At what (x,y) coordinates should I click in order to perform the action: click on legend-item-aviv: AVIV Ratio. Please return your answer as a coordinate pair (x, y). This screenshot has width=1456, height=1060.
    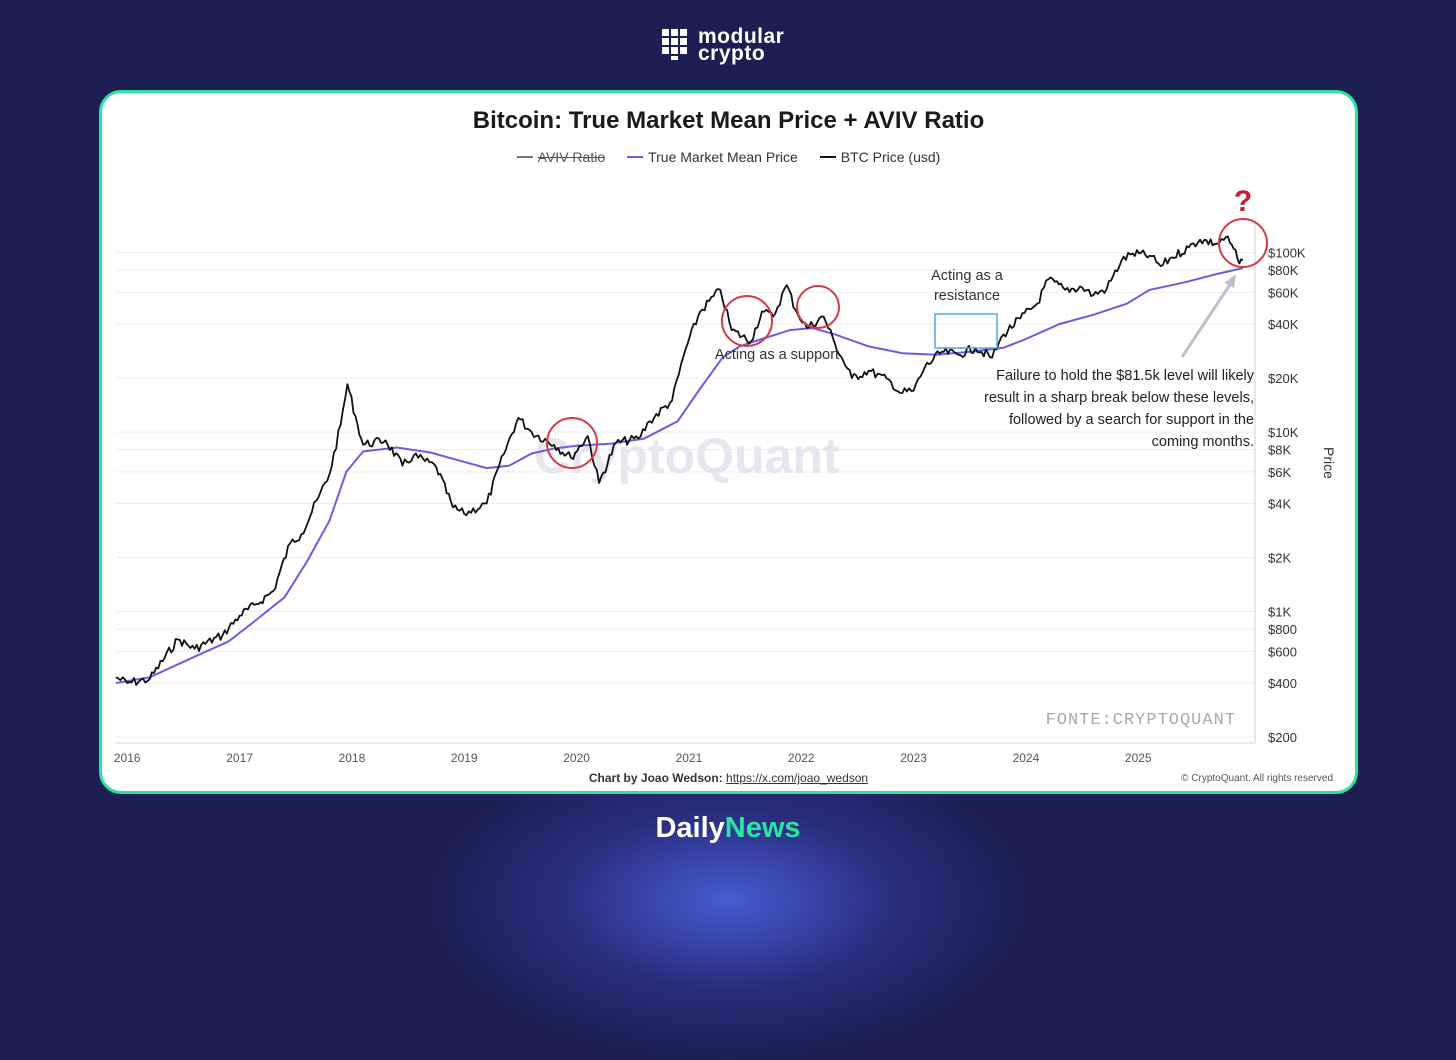
    Looking at the image, I should click on (561, 157).